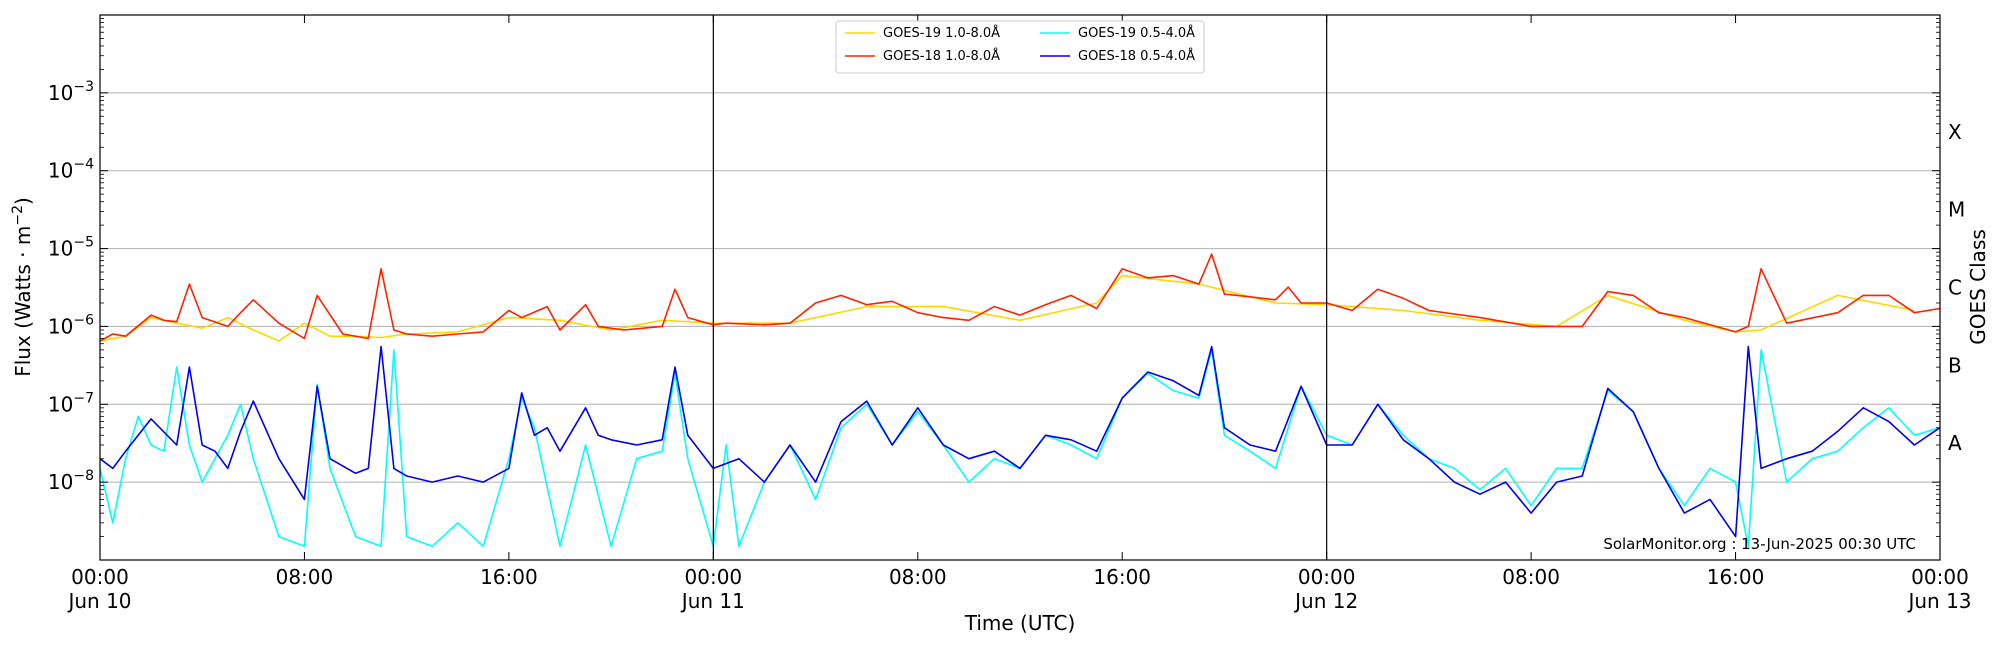 The image size is (2000, 650). Describe the element at coordinates (23, 301) in the screenshot. I see `y-axis-title-main: Flux (Watts · m` at that location.